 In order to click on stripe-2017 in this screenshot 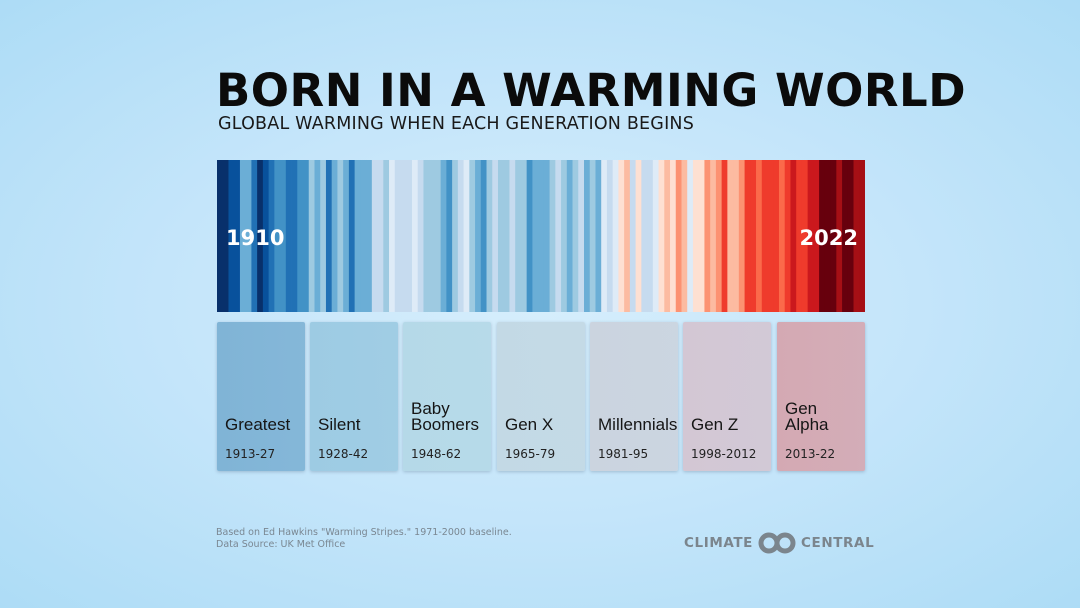, I will do `click(833, 236)`.